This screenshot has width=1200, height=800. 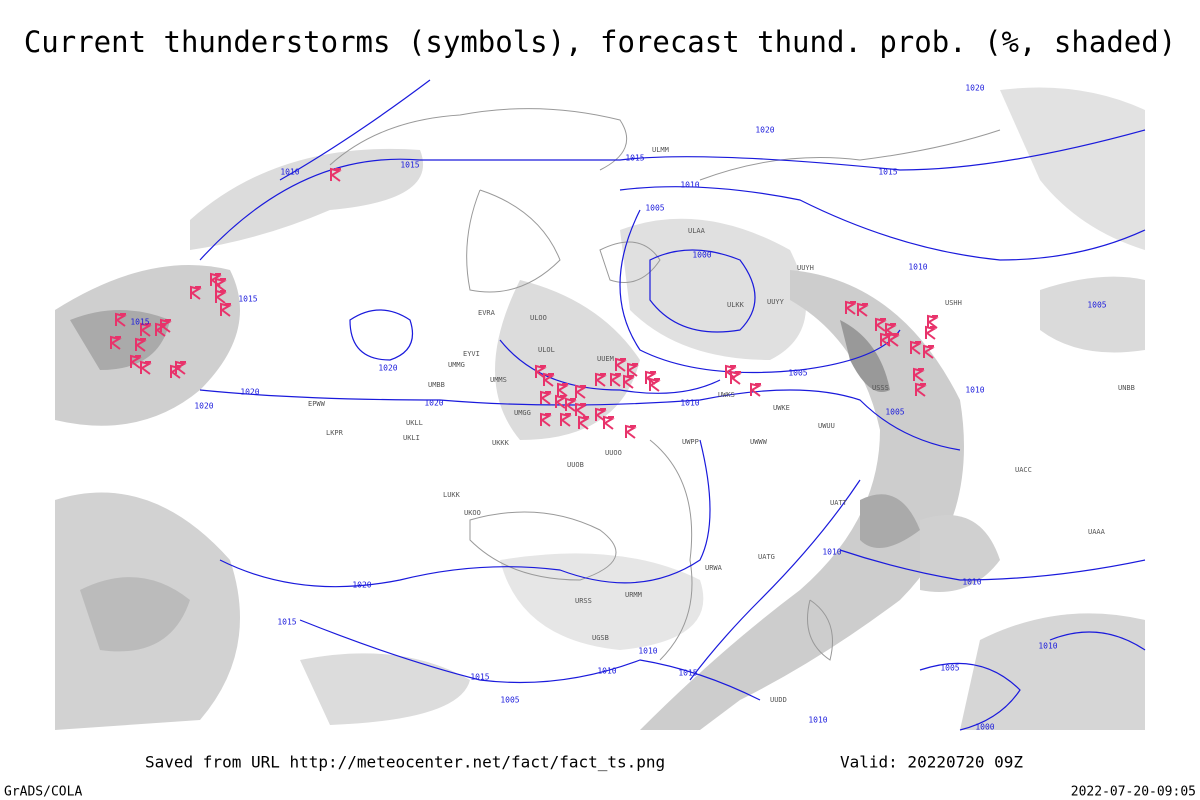 What do you see at coordinates (436, 385) in the screenshot?
I see `station-label: UMBB` at bounding box center [436, 385].